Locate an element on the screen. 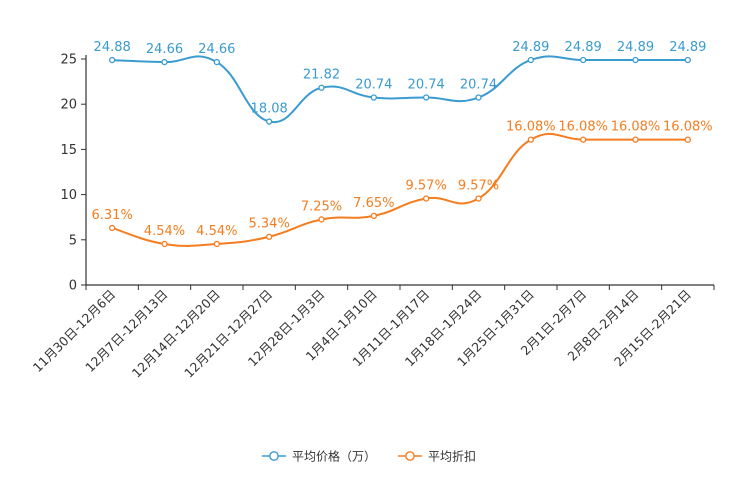 The width and height of the screenshot is (744, 496). x-tick-label: 12月21日-12月27日 is located at coordinates (228, 334).